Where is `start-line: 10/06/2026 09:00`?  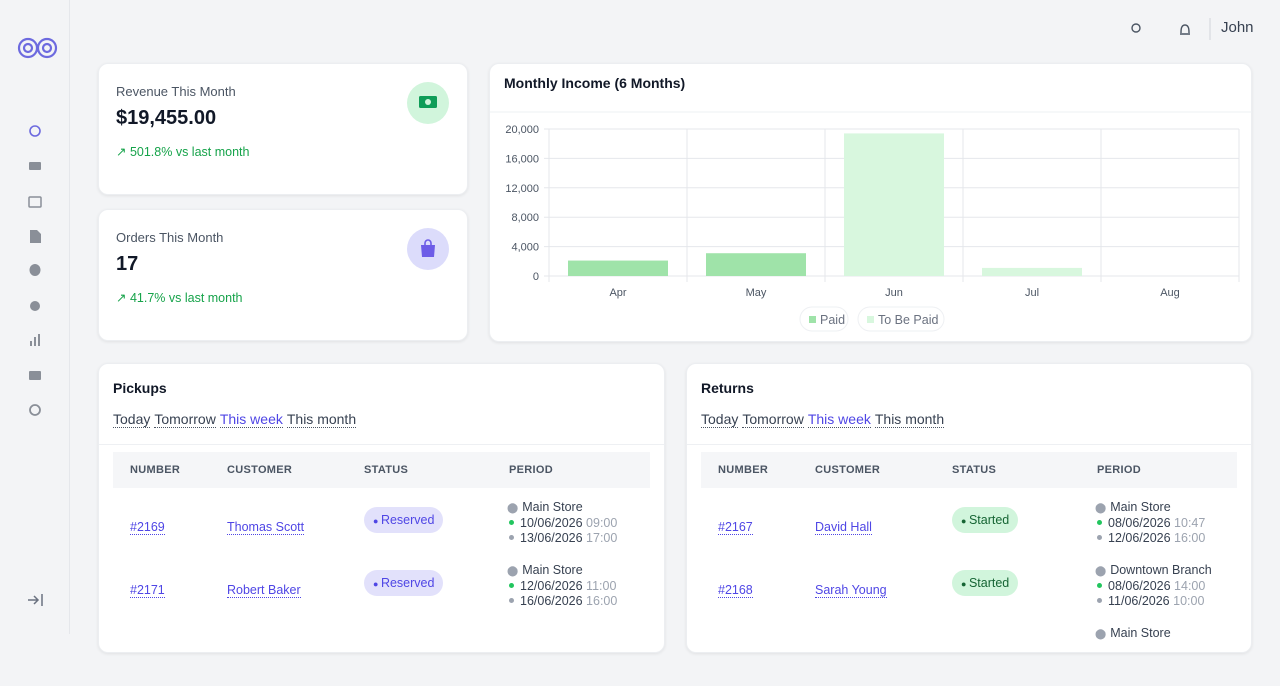 start-line: 10/06/2026 09:00 is located at coordinates (562, 523).